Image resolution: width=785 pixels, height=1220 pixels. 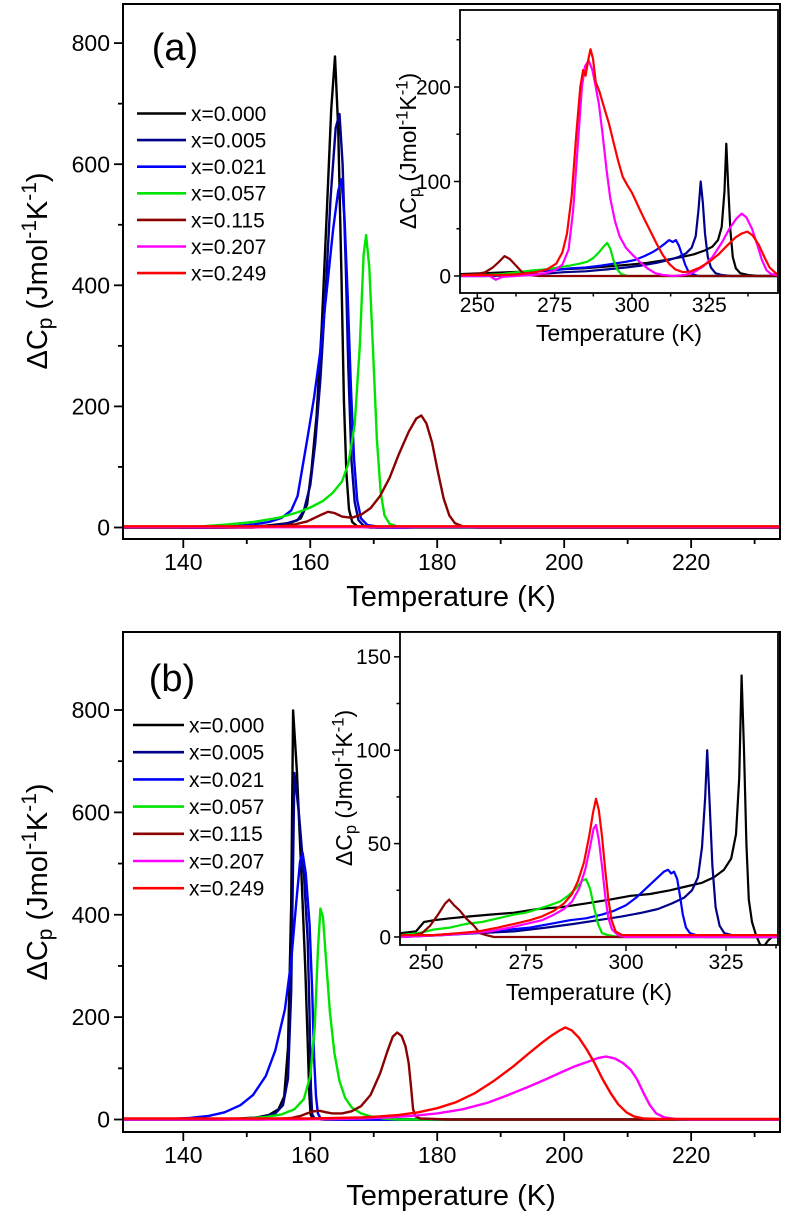 I want to click on a-inset-plot-area, so click(x=619, y=151).